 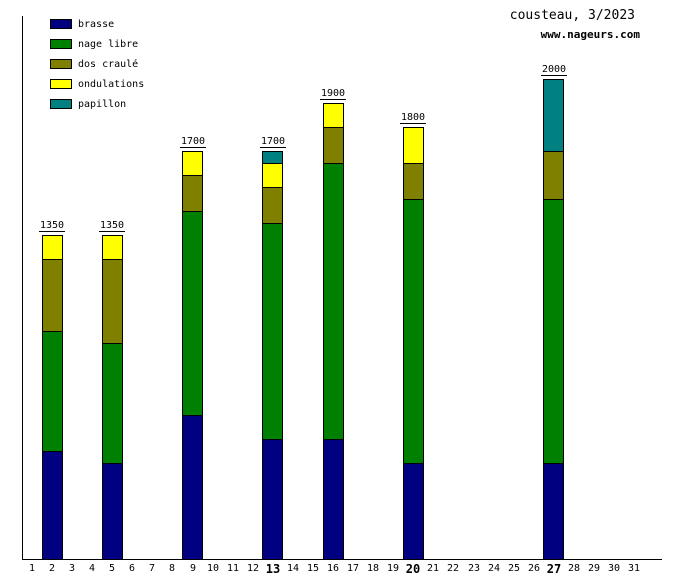 I want to click on bar-segment-day2-ondulations, so click(x=52, y=247).